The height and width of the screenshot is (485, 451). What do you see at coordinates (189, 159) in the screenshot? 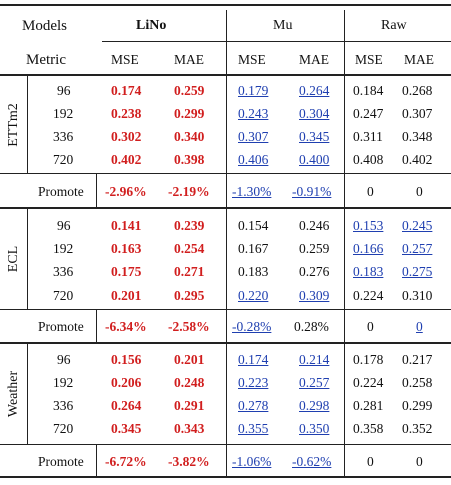
I see `table-cell: 0.398` at bounding box center [189, 159].